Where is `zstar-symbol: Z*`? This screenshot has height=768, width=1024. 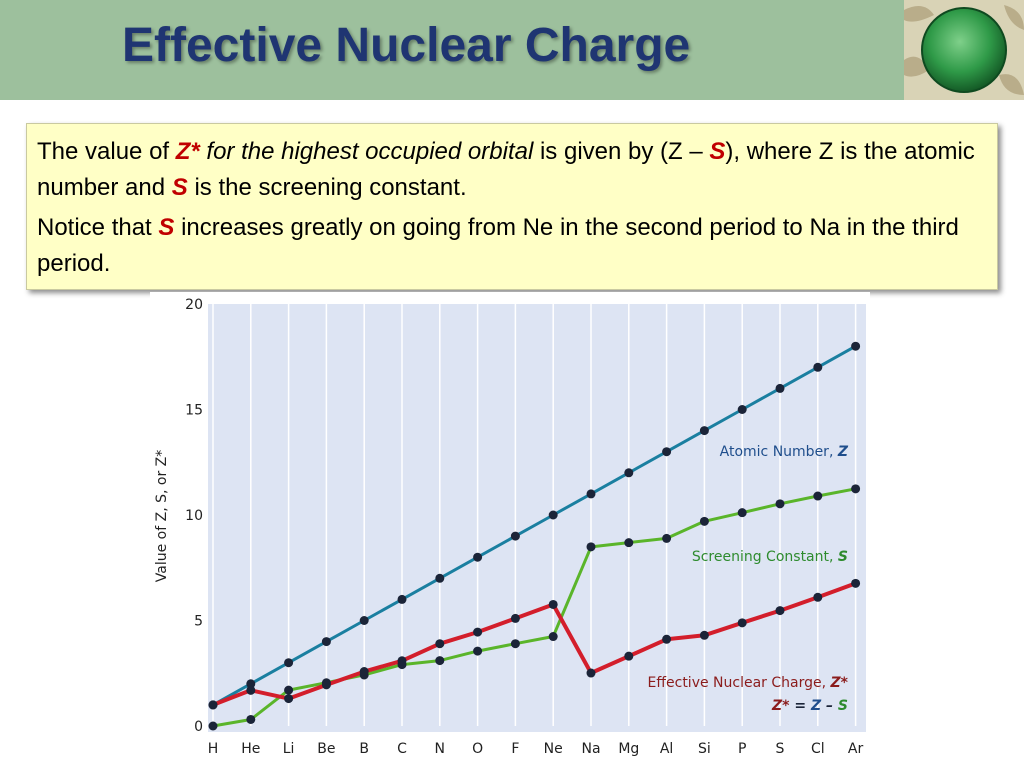
zstar-symbol: Z* is located at coordinates (187, 151).